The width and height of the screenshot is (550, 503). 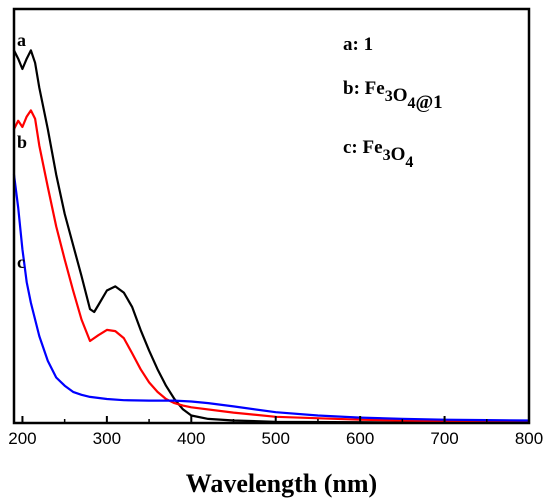 I want to click on curve-tags: a b c, so click(x=22, y=151).